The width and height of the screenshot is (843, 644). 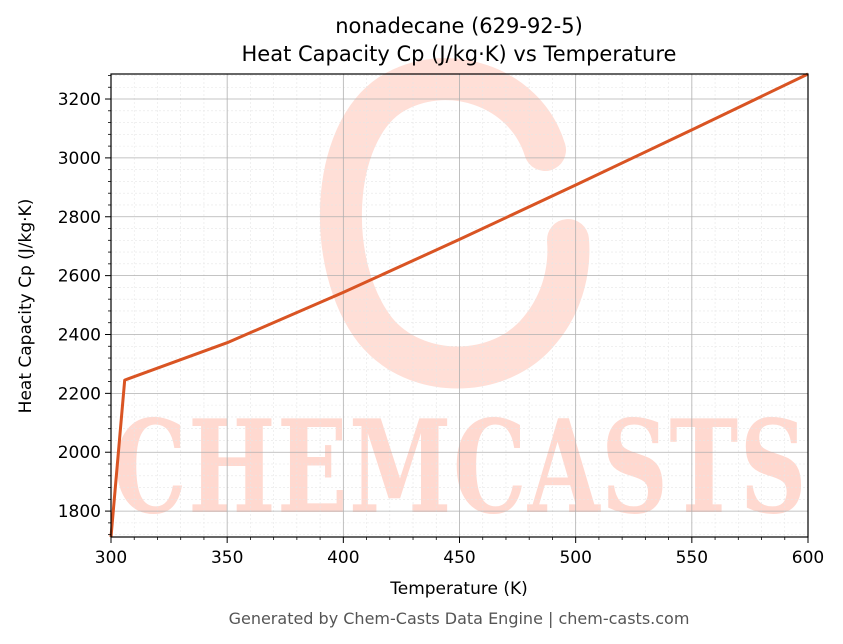 I want to click on chart-subtitle: Heat Capacity Cp (J/kg·K) vs Temperature, so click(x=459, y=54).